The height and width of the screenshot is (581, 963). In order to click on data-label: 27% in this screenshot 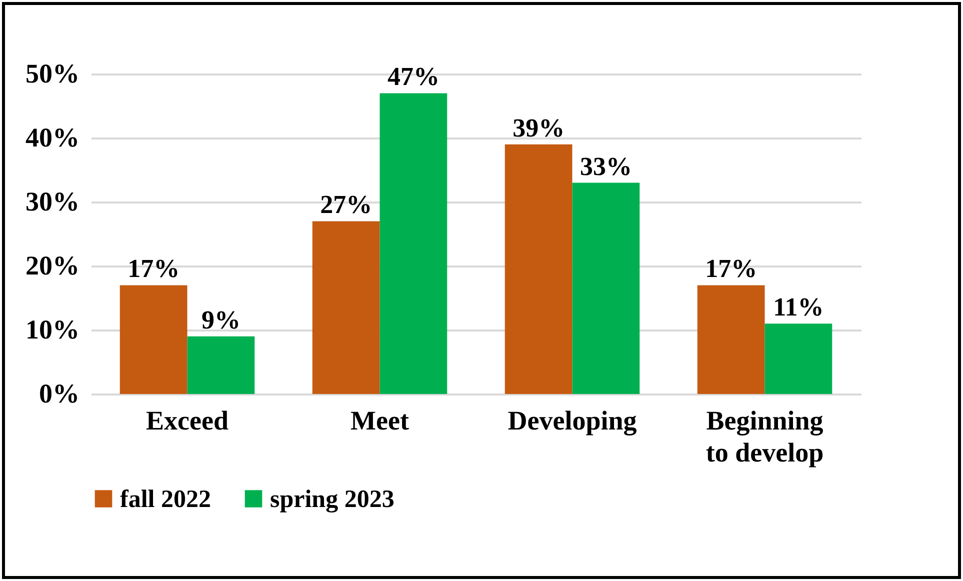, I will do `click(346, 205)`.